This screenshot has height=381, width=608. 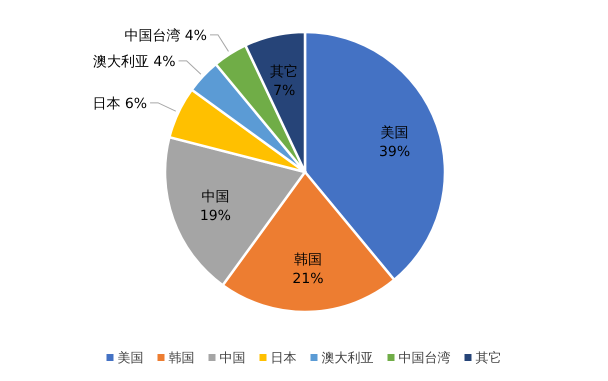 I want to click on category-label: 中国台湾 4%, so click(x=165, y=36).